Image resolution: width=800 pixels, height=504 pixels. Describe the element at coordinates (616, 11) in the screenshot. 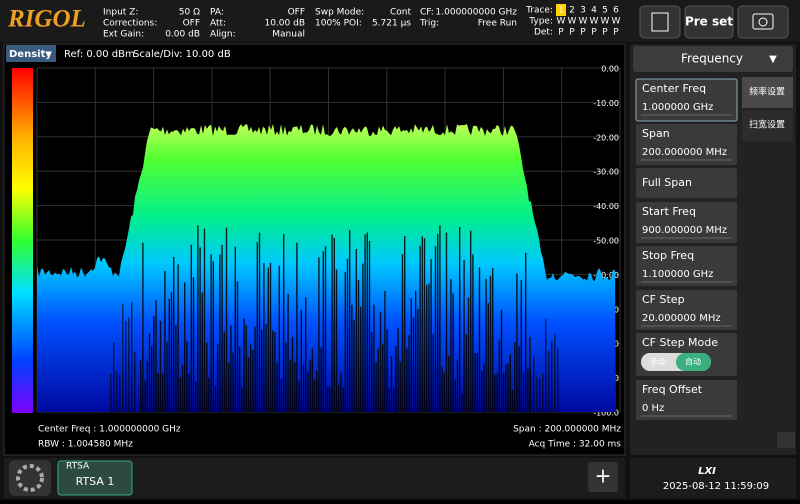

I see `trace-number: 6` at that location.